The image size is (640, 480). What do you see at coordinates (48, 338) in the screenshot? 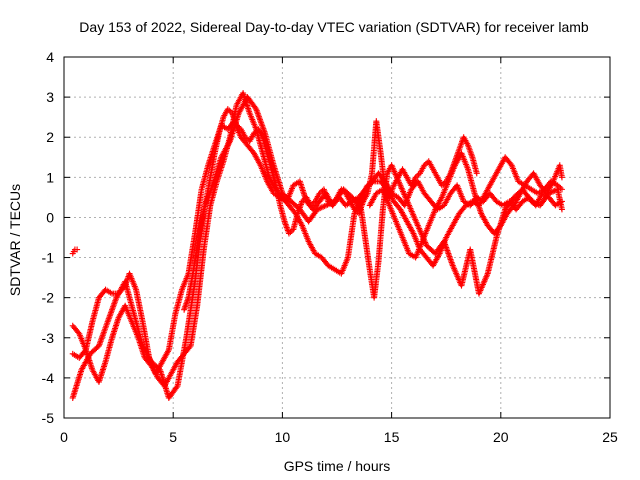
I see `y-tick-label: -3` at bounding box center [48, 338].